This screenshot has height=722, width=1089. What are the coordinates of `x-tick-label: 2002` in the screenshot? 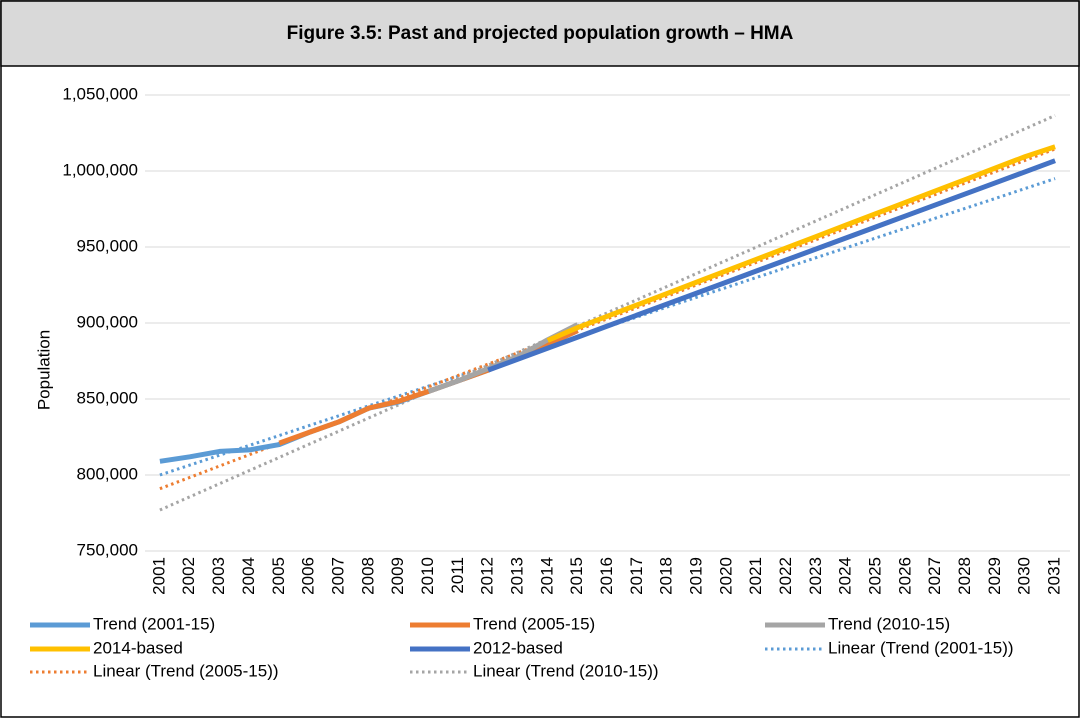 It's located at (188, 576).